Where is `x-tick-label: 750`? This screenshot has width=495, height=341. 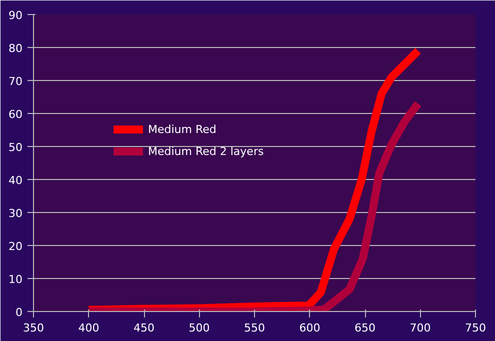
x-tick-label: 750 is located at coordinates (475, 328).